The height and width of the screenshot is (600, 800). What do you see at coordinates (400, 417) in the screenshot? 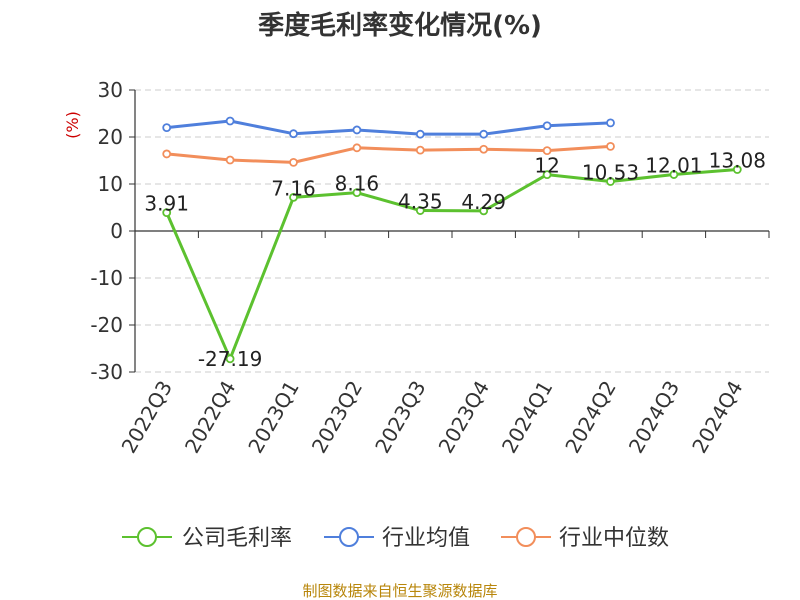
I see `x-tick-label: 2023Q3` at bounding box center [400, 417].